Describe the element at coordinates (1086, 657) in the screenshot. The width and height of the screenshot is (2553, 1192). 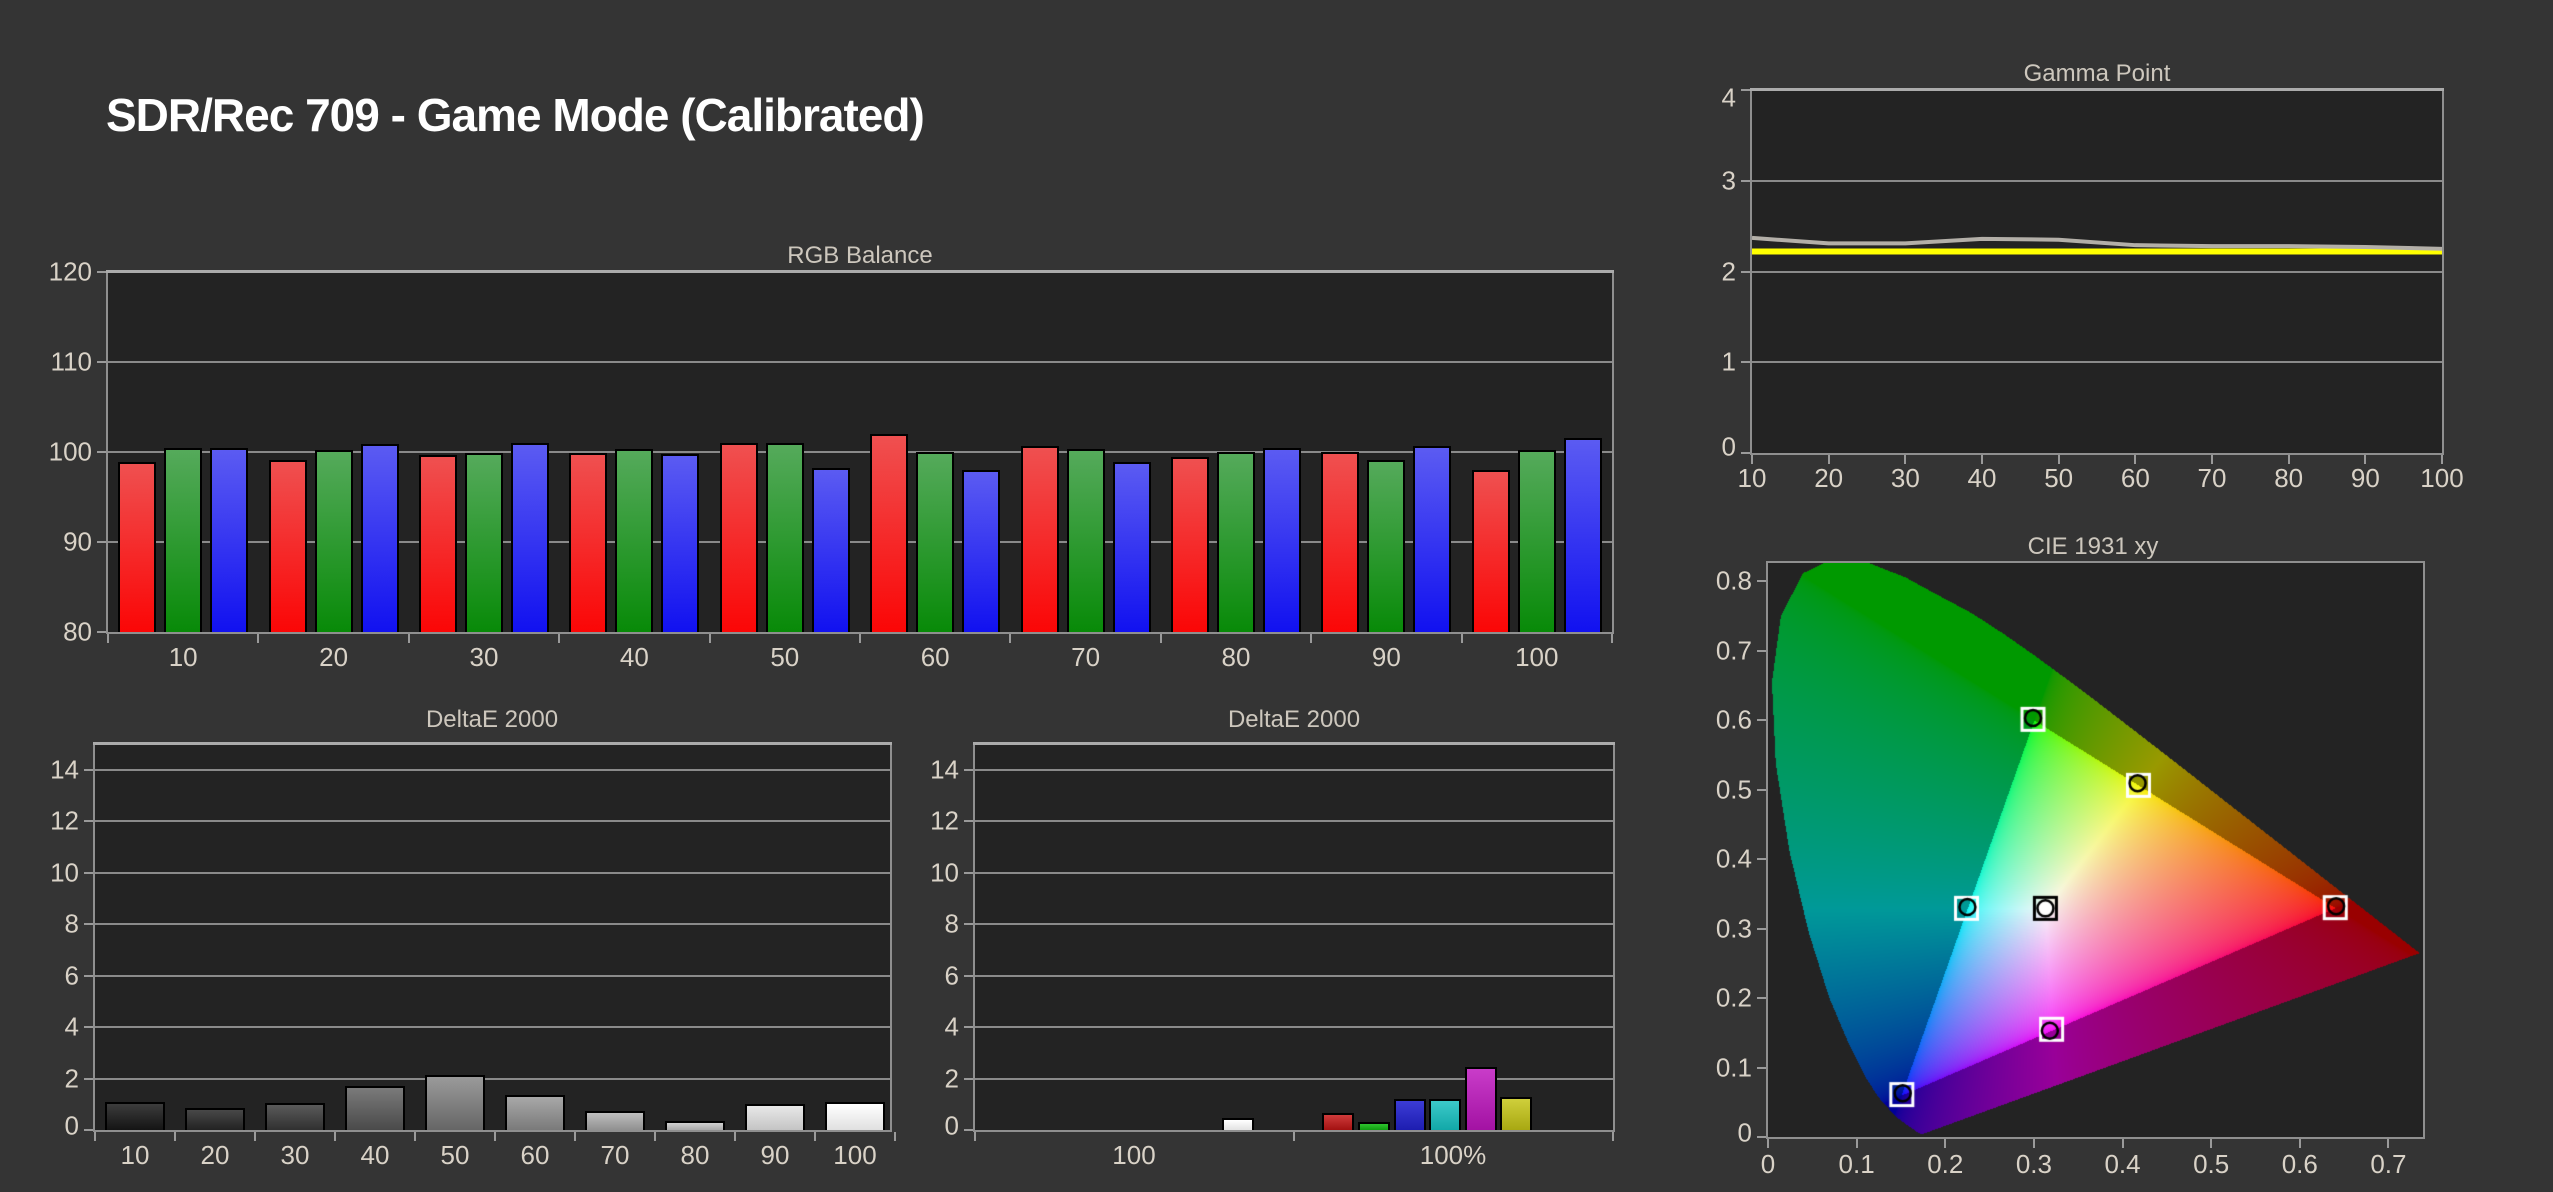
I see `rgb-xtick-label-70: 70` at that location.